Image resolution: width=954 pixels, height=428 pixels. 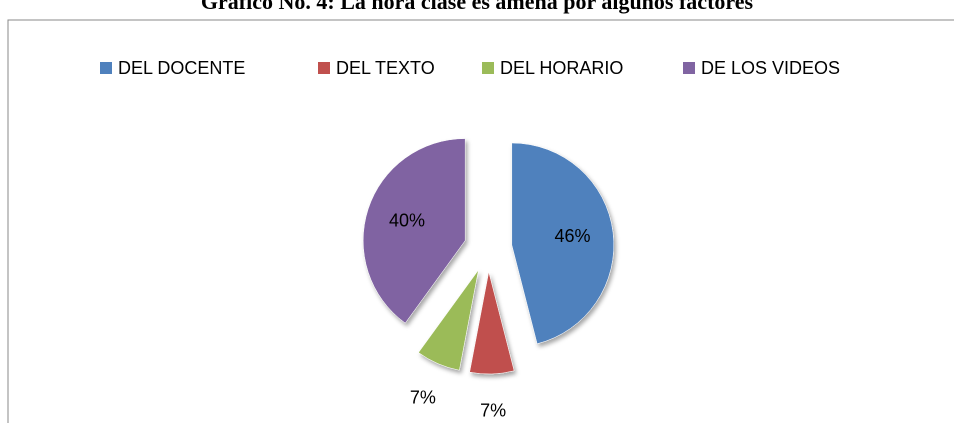 I want to click on data-label: 46%, so click(x=573, y=236).